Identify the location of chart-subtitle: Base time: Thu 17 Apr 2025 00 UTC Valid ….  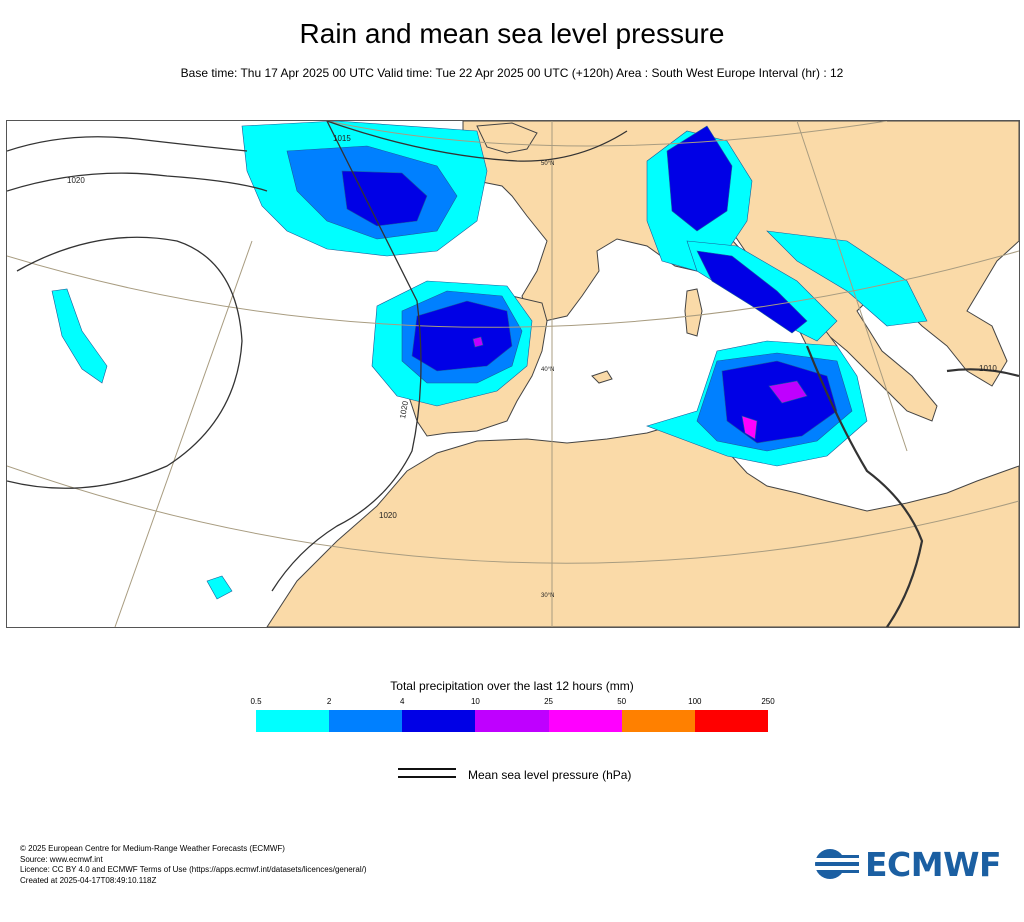
(512, 73).